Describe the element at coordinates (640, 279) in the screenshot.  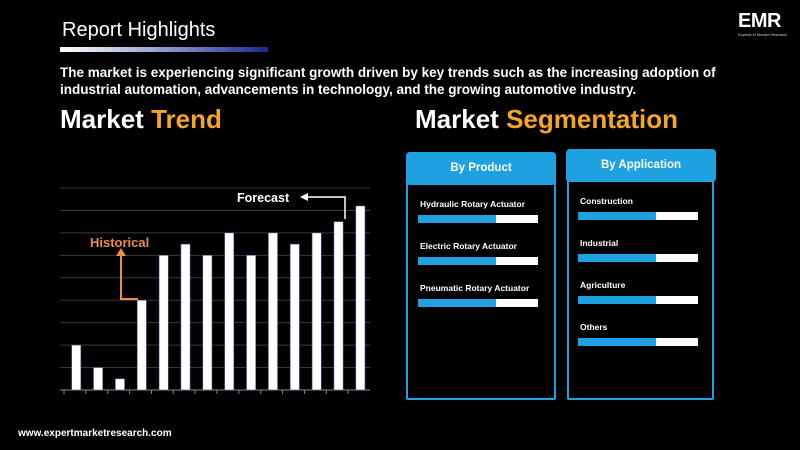
I see `by-application-panel` at that location.